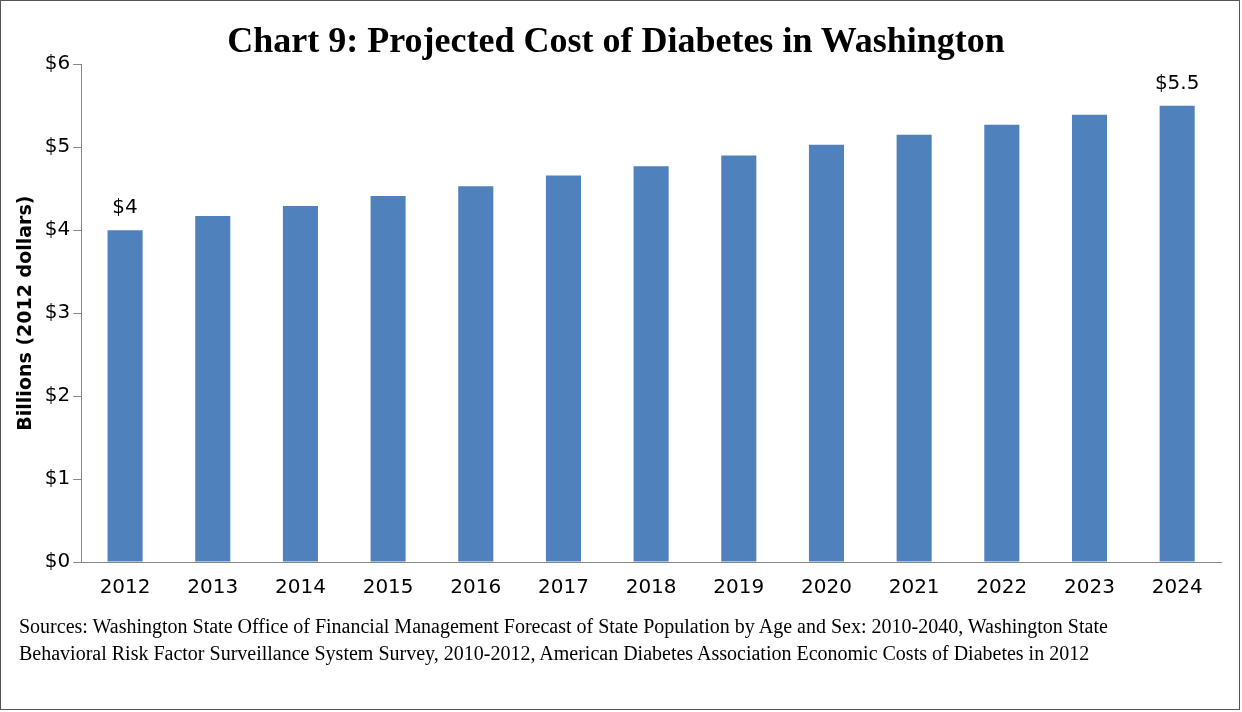 The height and width of the screenshot is (712, 1242). I want to click on y-tick-label: $2, so click(57, 394).